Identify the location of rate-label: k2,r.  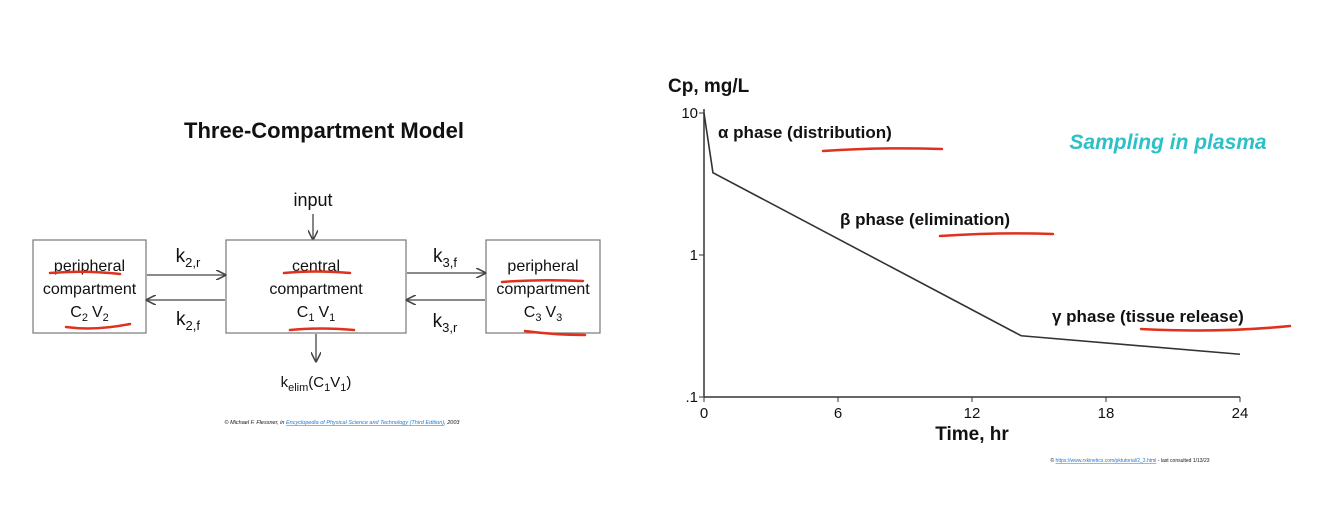
(188, 258).